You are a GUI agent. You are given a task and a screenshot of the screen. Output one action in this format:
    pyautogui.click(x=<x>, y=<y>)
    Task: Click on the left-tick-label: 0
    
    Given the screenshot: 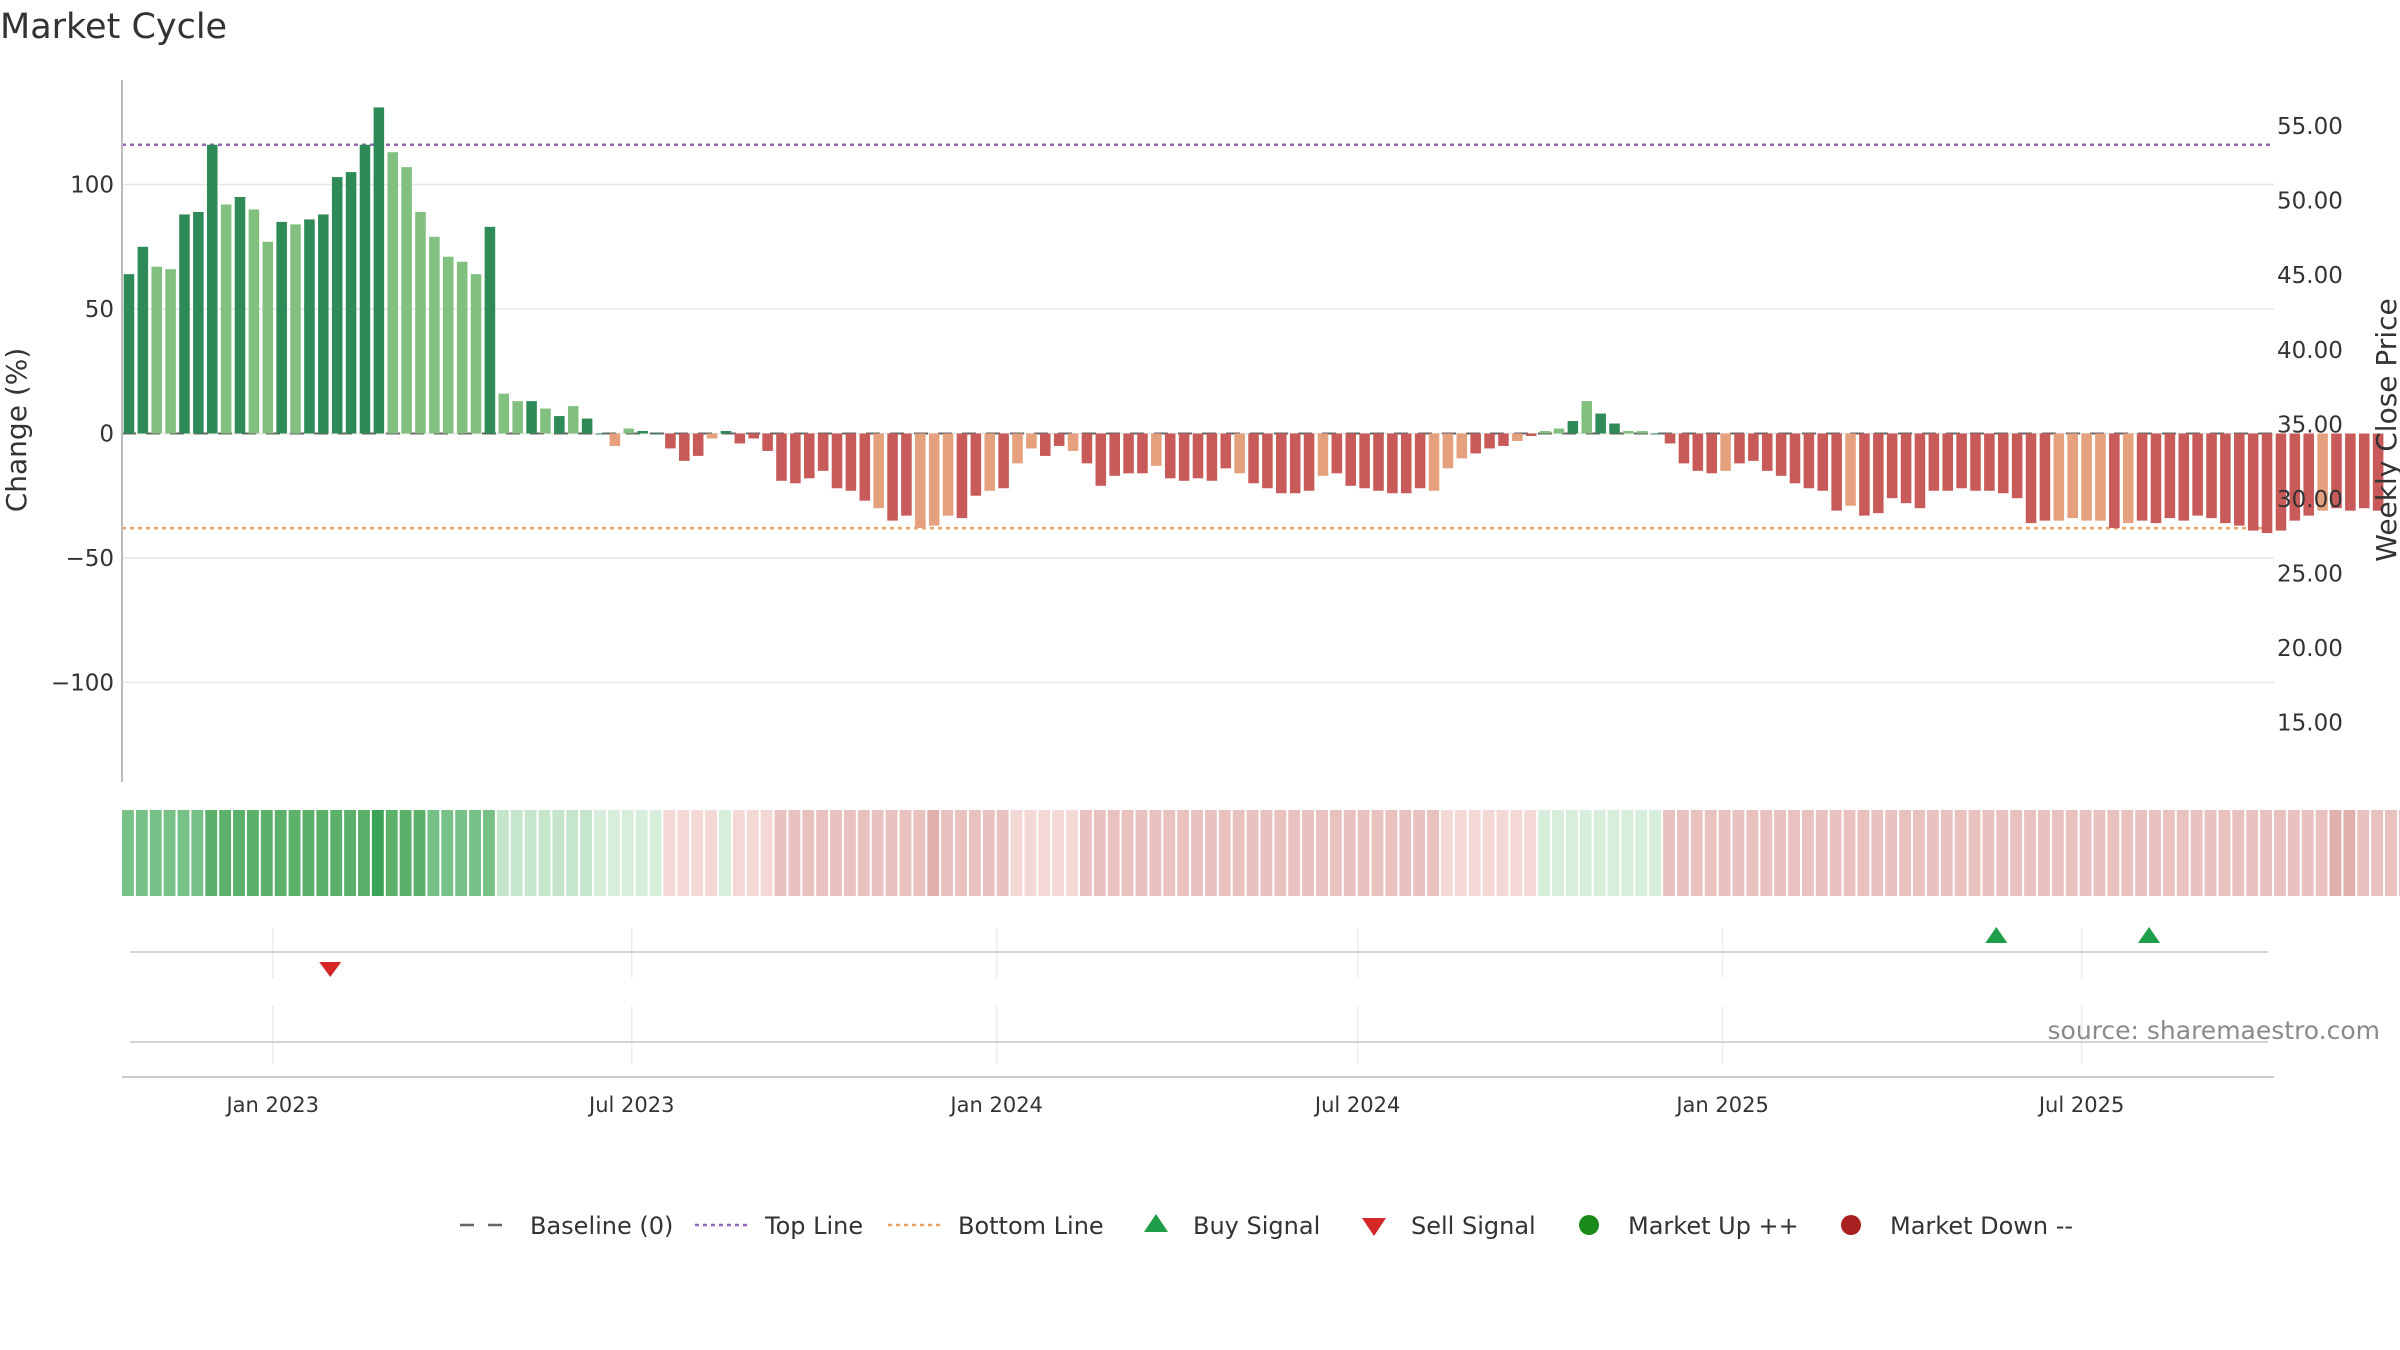 What is the action you would take?
    pyautogui.click(x=106, y=434)
    